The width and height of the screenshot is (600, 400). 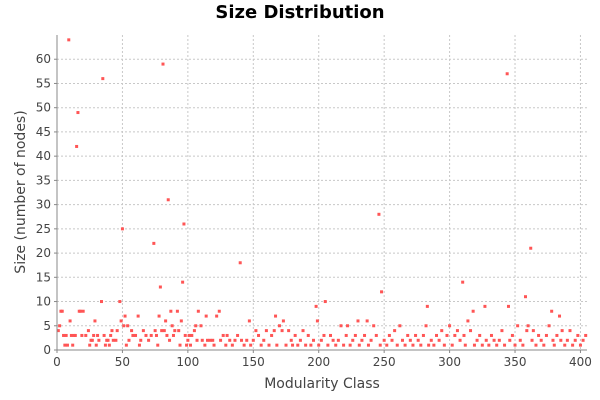 What do you see at coordinates (43, 253) in the screenshot?
I see `y-tick-label: 20` at bounding box center [43, 253].